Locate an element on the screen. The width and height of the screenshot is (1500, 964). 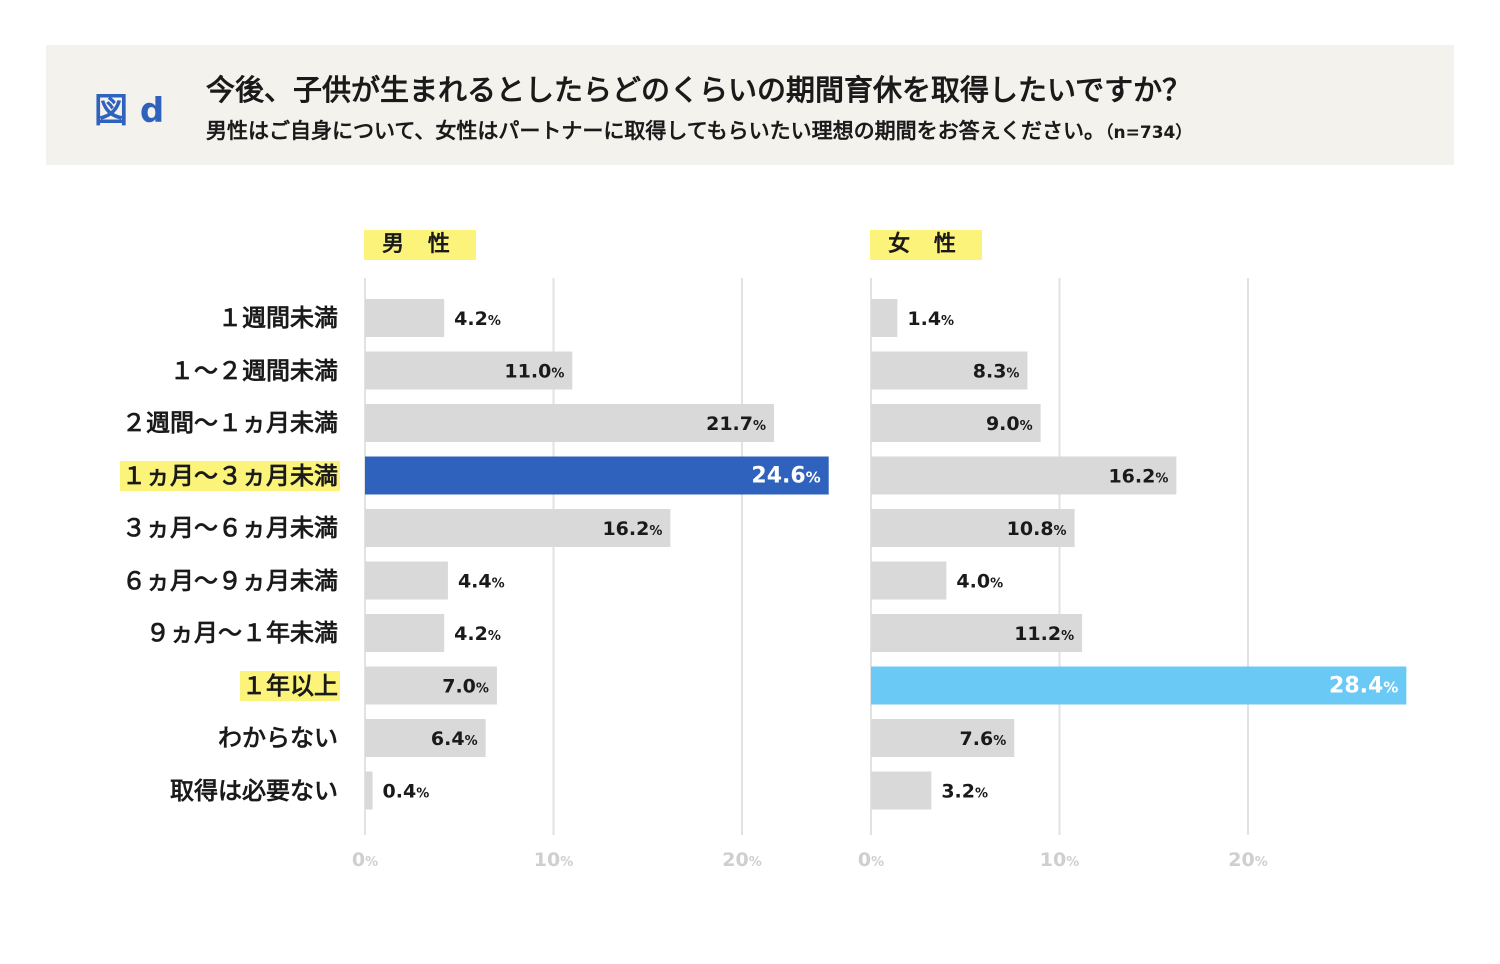
chart-title: 今後、子供が生まれるとしたらどのくらいの期間育休を取得したいですか？ is located at coordinates (699, 90).